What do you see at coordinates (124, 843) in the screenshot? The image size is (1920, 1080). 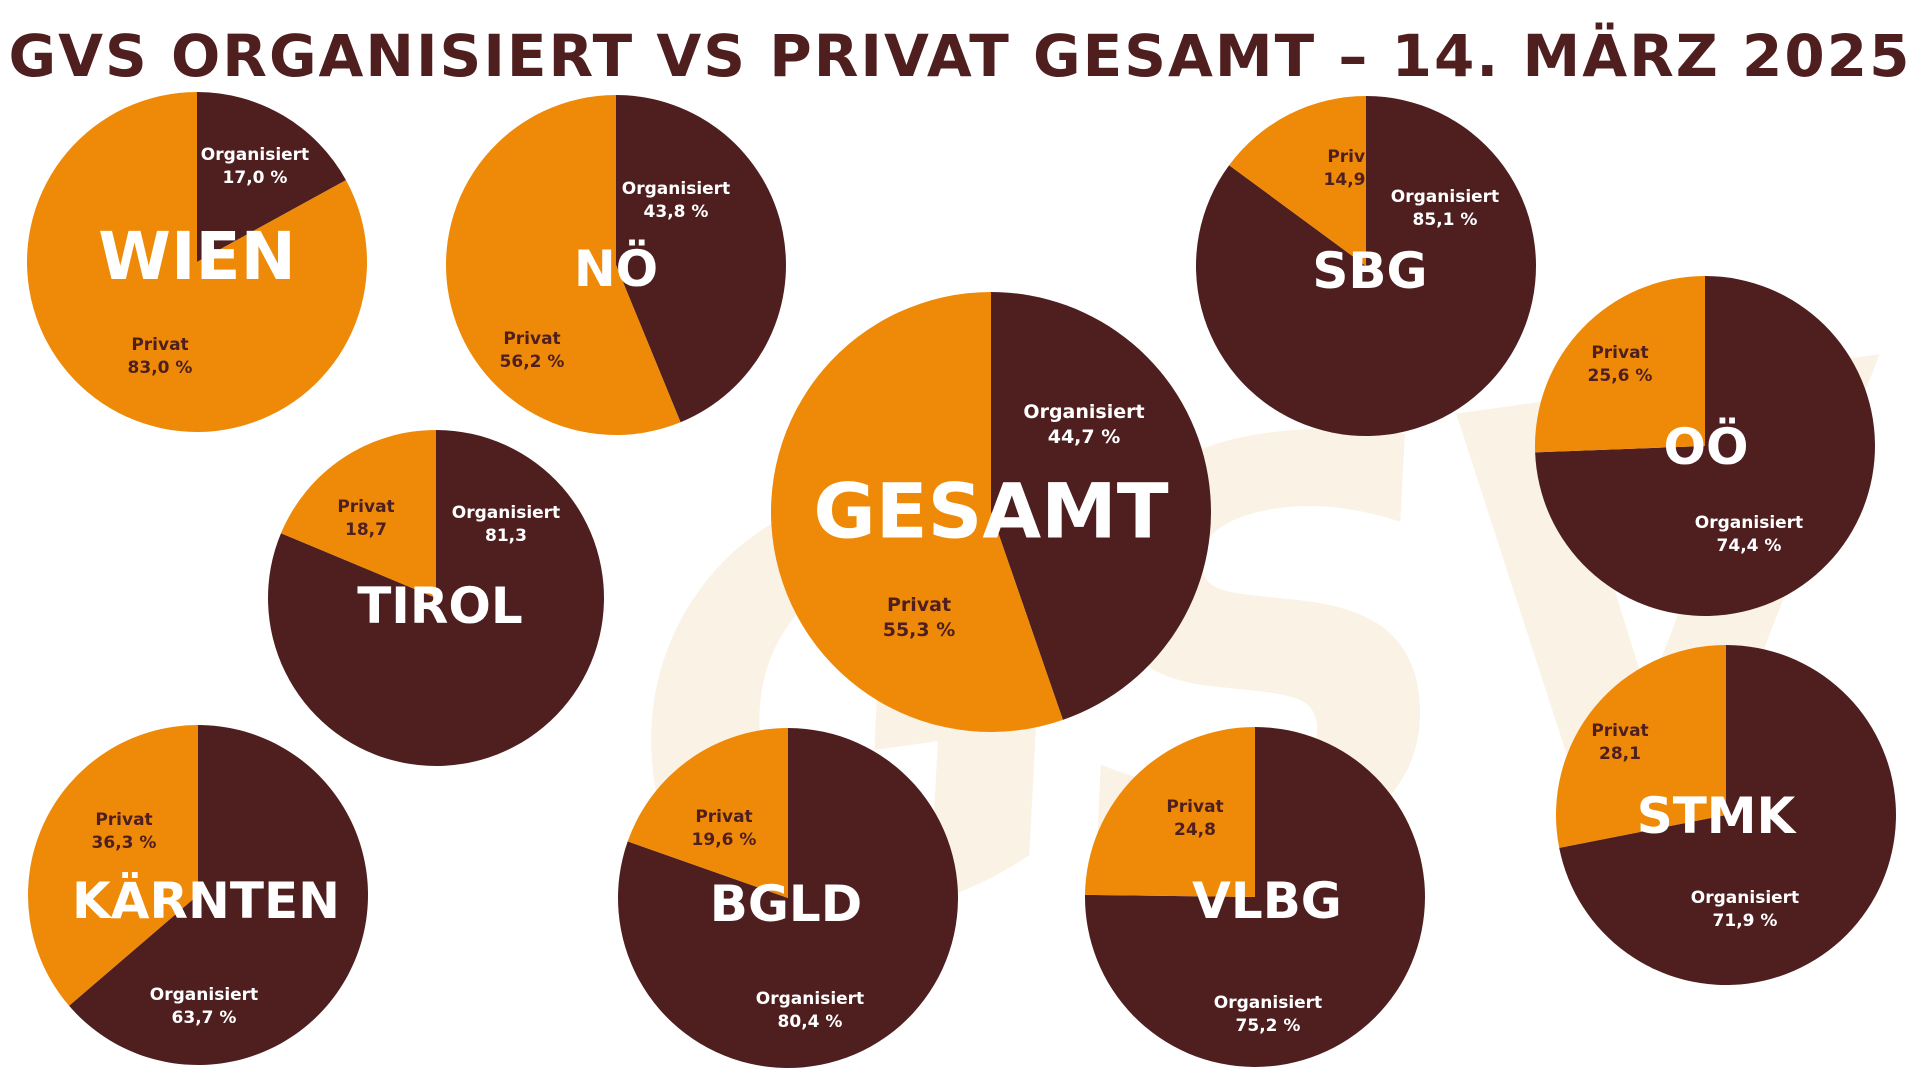 I see `slice-value-privat: 36,3 %` at bounding box center [124, 843].